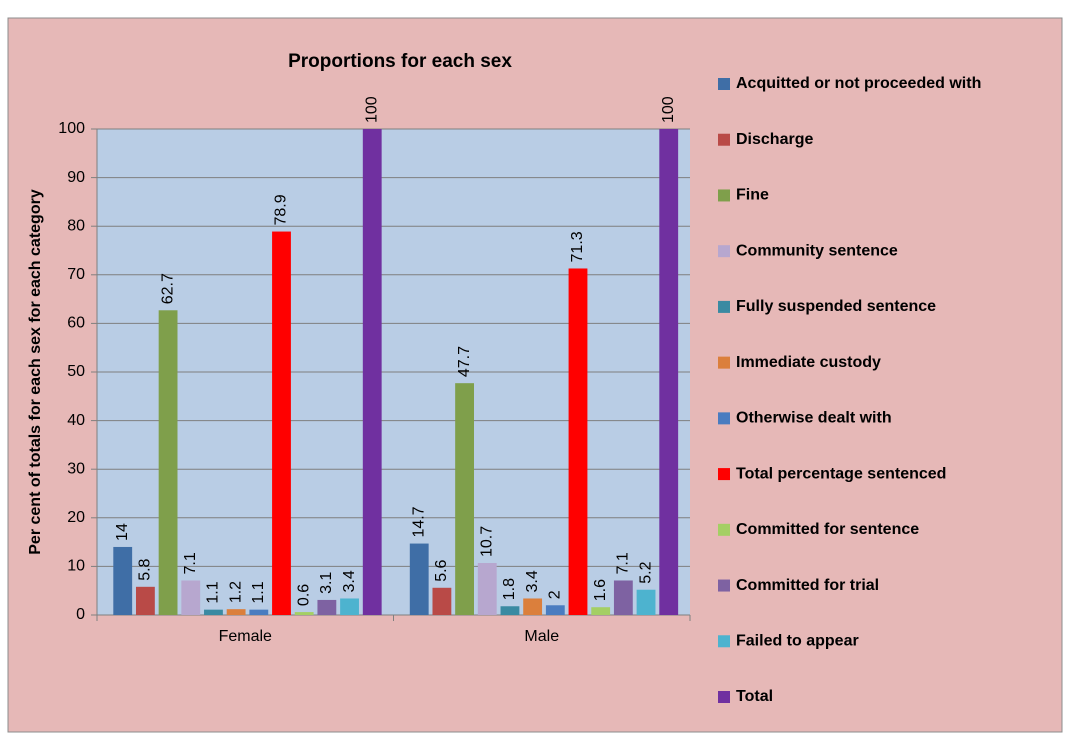 The width and height of the screenshot is (1070, 740). What do you see at coordinates (418, 521) in the screenshot?
I see `data-label: 14.7` at bounding box center [418, 521].